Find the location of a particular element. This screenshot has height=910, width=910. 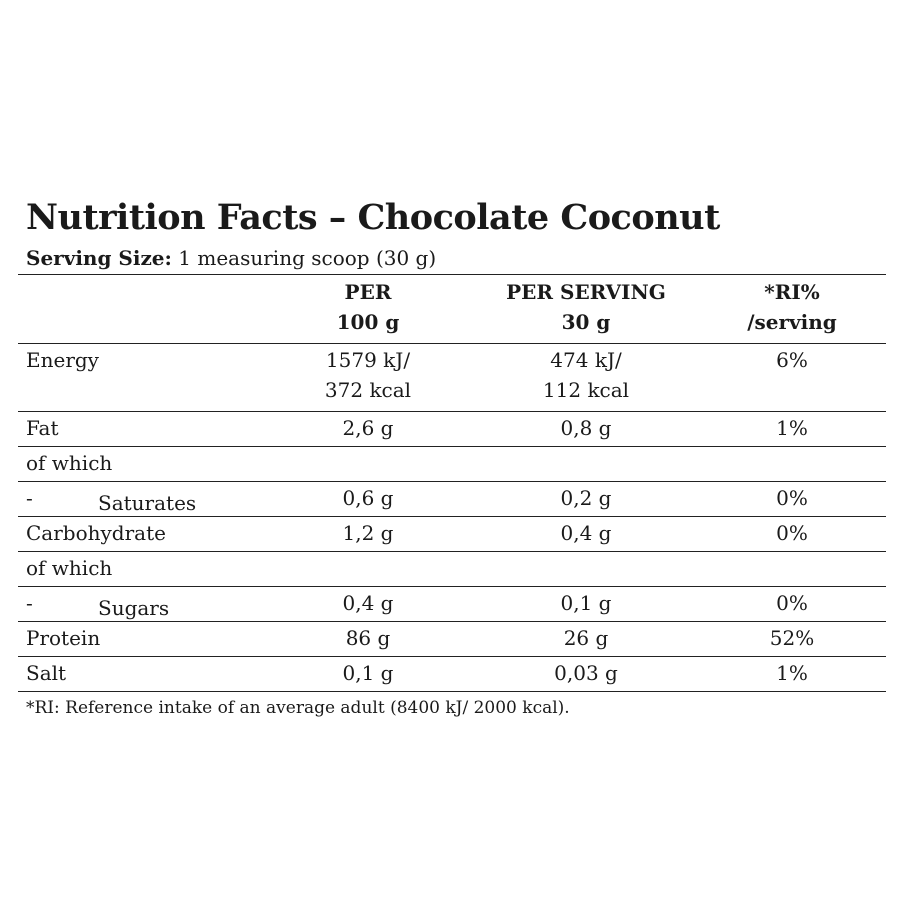

nutrient-name: - Saturates is located at coordinates (140, 499).